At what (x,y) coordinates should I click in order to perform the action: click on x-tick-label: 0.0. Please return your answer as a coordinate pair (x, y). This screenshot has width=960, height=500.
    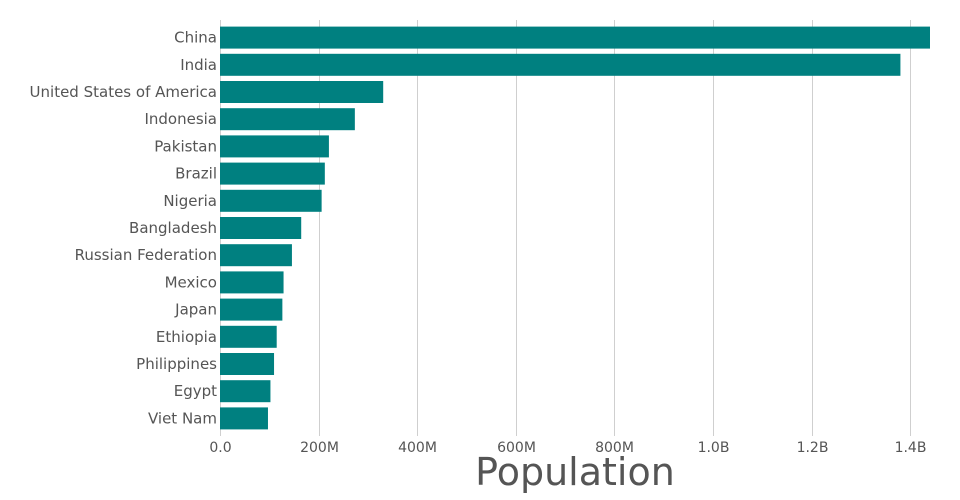
    Looking at the image, I should click on (220, 448).